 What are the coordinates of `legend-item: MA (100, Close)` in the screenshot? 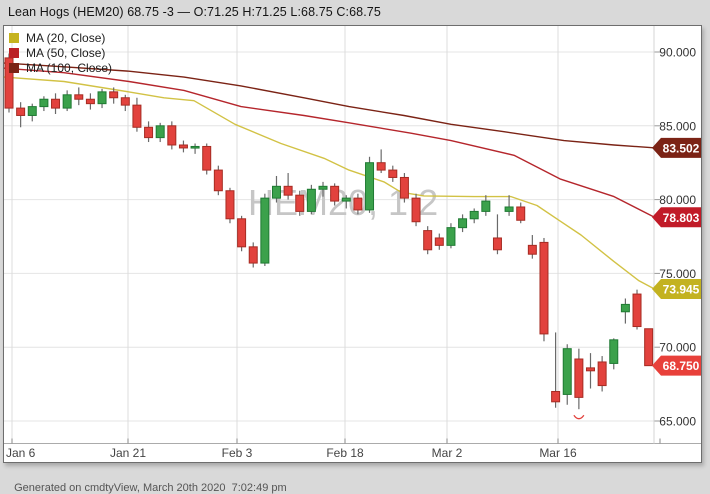 It's located at (60, 67).